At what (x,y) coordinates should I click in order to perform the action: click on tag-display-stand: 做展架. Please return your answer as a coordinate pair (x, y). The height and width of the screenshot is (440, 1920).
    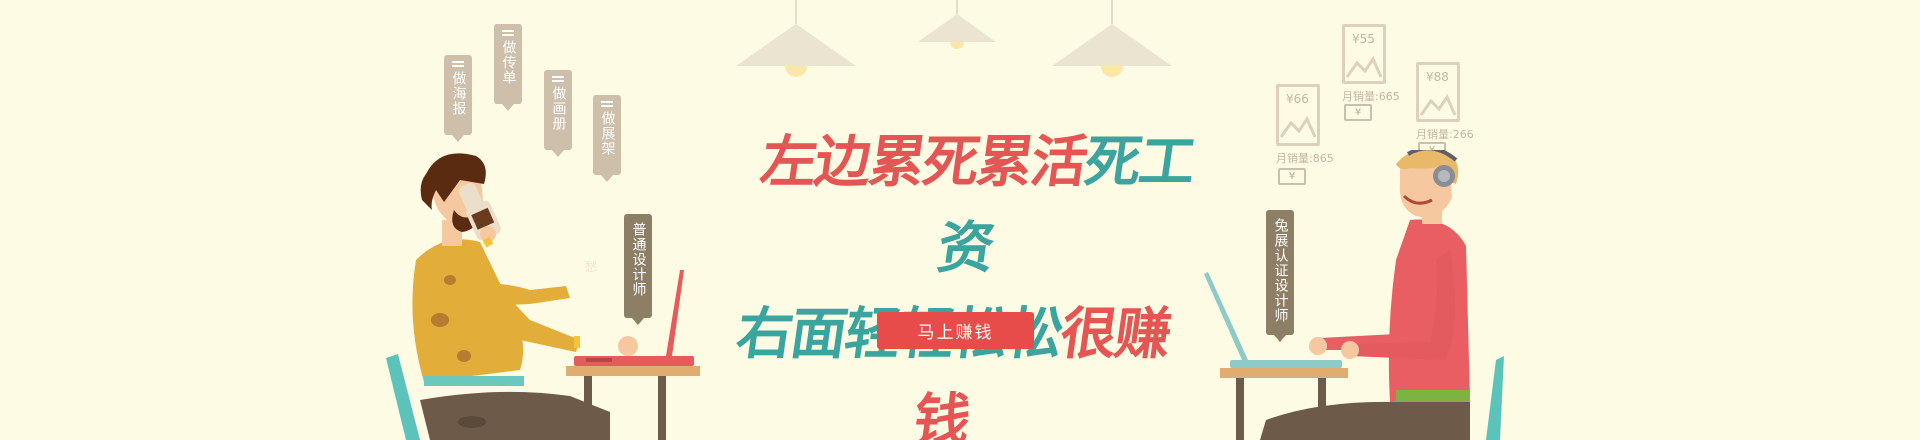
    Looking at the image, I should click on (607, 138).